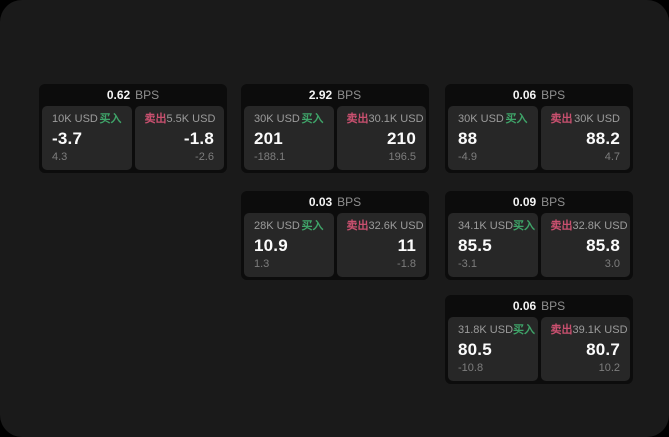 This screenshot has width=669, height=437. What do you see at coordinates (585, 349) in the screenshot?
I see `sell-quote-tile: 卖出 39.1K USD 80.7 10.2` at bounding box center [585, 349].